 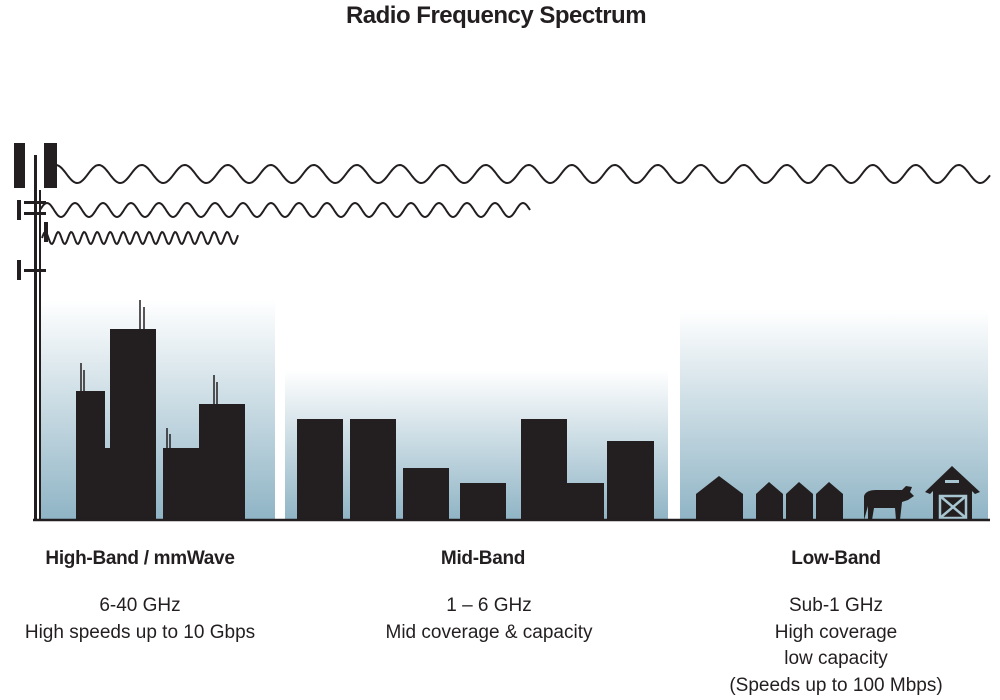 What do you see at coordinates (489, 619) in the screenshot?
I see `mid-band-details: 1 – 6 GHz Mid coverage & capacity` at bounding box center [489, 619].